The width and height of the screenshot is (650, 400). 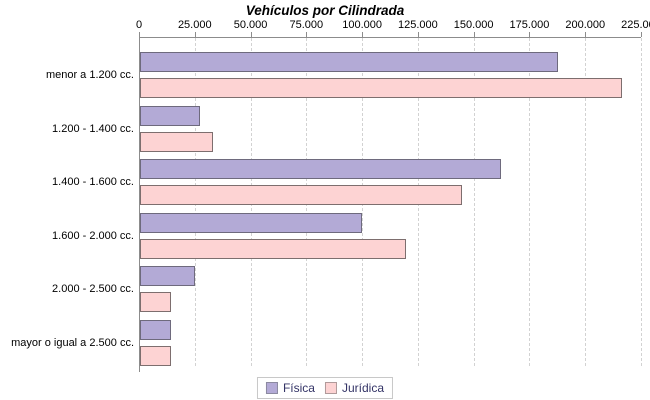 What do you see at coordinates (93, 128) in the screenshot?
I see `category-label: 1.200 - 1.400 cc.` at bounding box center [93, 128].